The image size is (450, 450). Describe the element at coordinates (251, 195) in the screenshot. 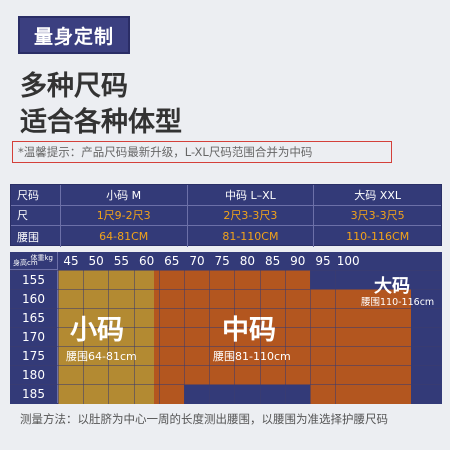

I see `header-cell: 中码 L–XL` at that location.